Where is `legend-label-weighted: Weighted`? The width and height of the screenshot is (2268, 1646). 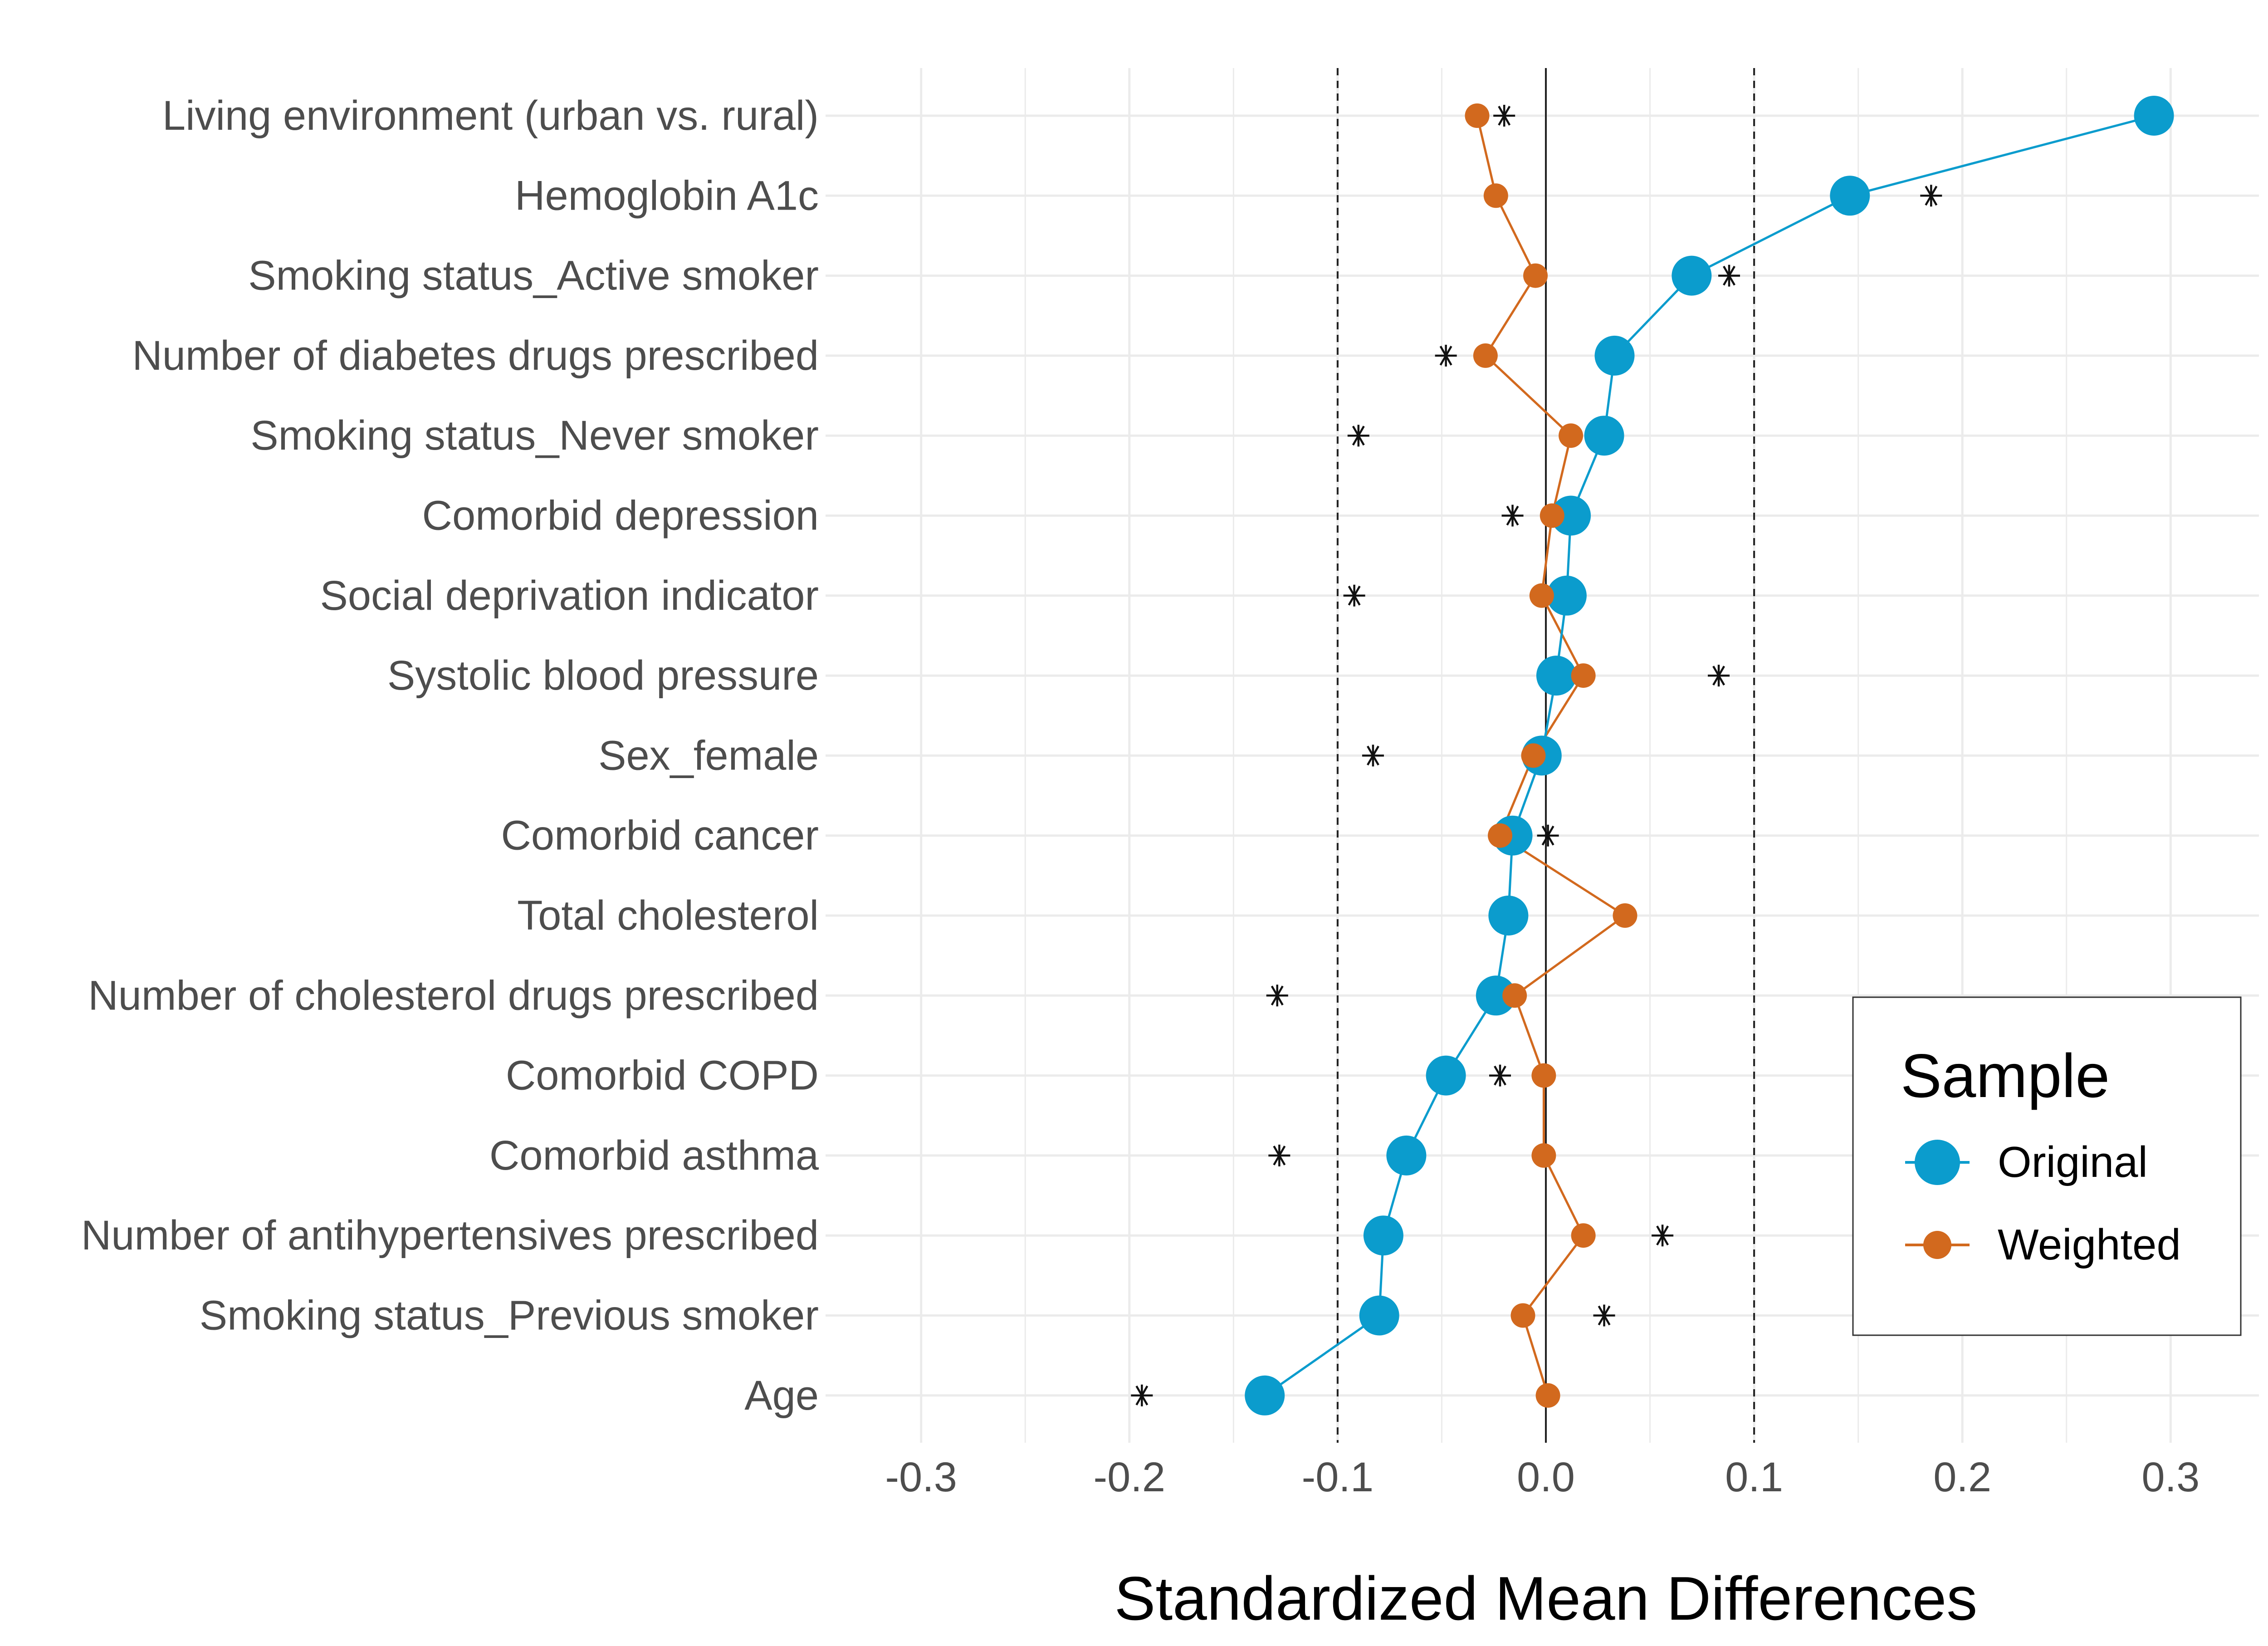 legend-label-weighted: Weighted is located at coordinates (2089, 1244).